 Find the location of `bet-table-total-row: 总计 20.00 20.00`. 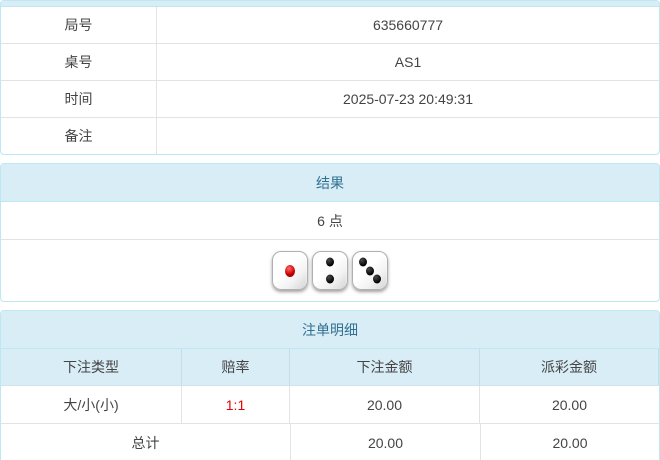

bet-table-total-row: 总计 20.00 20.00 is located at coordinates (330, 442).